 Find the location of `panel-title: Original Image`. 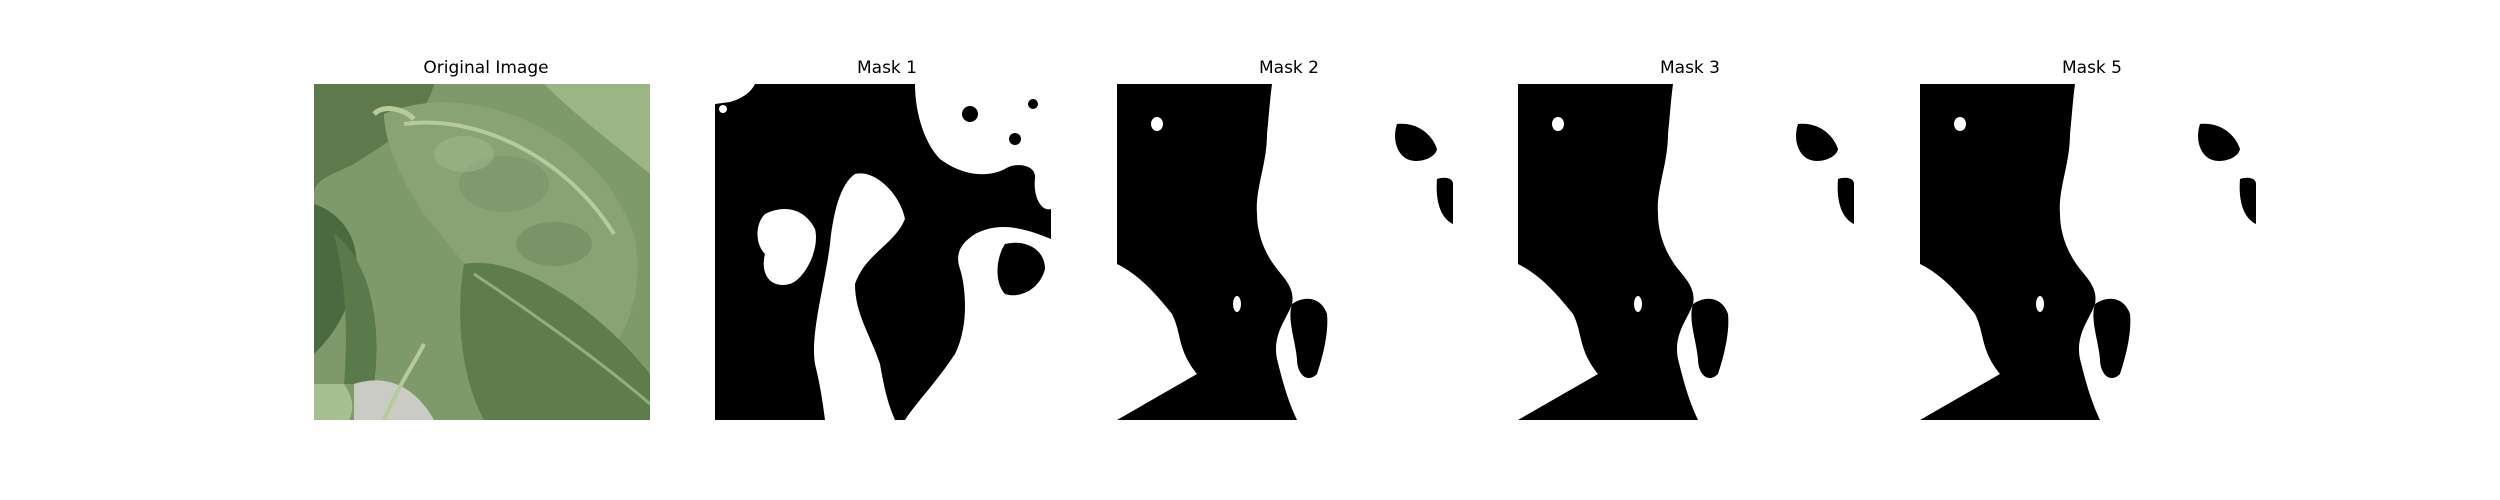

panel-title: Original Image is located at coordinates (486, 68).